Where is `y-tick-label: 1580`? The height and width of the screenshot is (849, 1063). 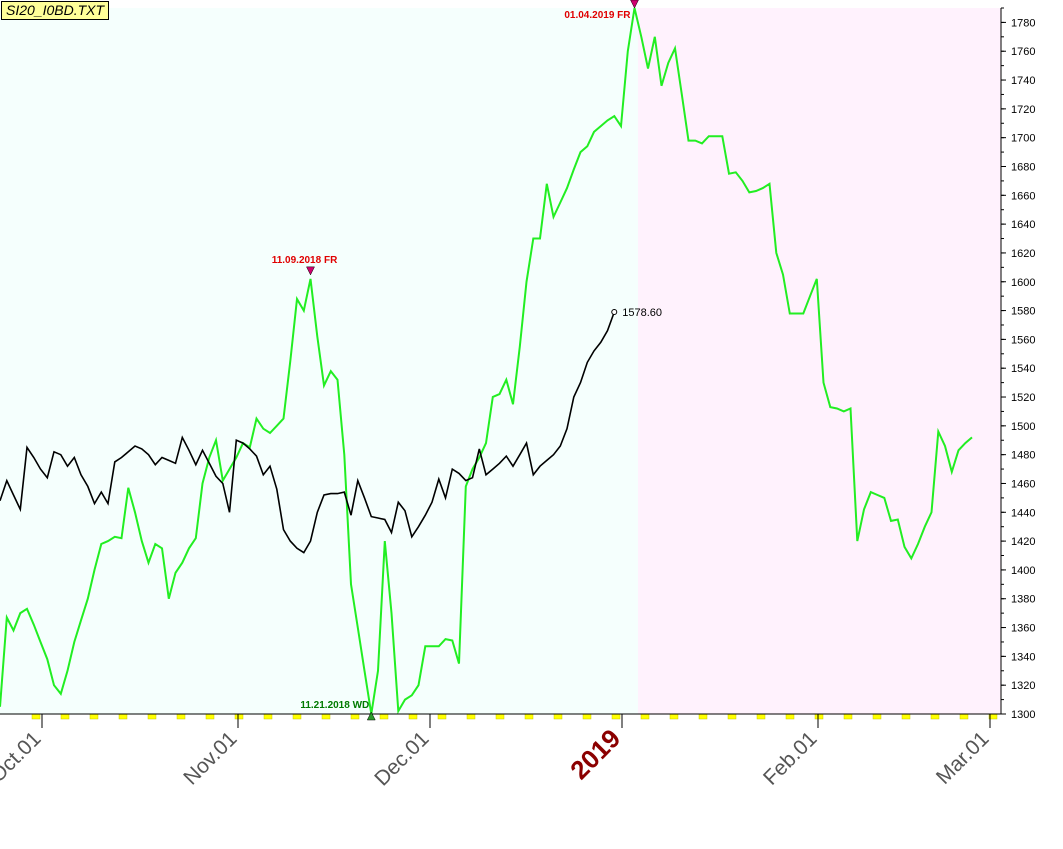 y-tick-label: 1580 is located at coordinates (1023, 312).